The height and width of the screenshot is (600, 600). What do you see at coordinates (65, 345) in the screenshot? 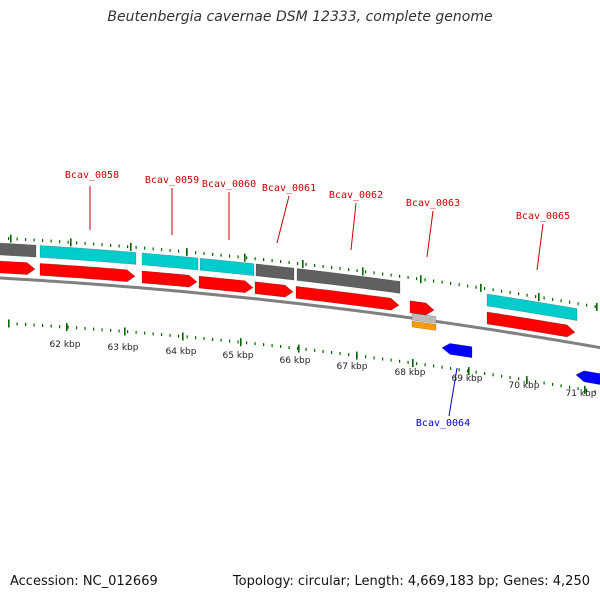
I see `kbp-label: 62 kbp` at bounding box center [65, 345].